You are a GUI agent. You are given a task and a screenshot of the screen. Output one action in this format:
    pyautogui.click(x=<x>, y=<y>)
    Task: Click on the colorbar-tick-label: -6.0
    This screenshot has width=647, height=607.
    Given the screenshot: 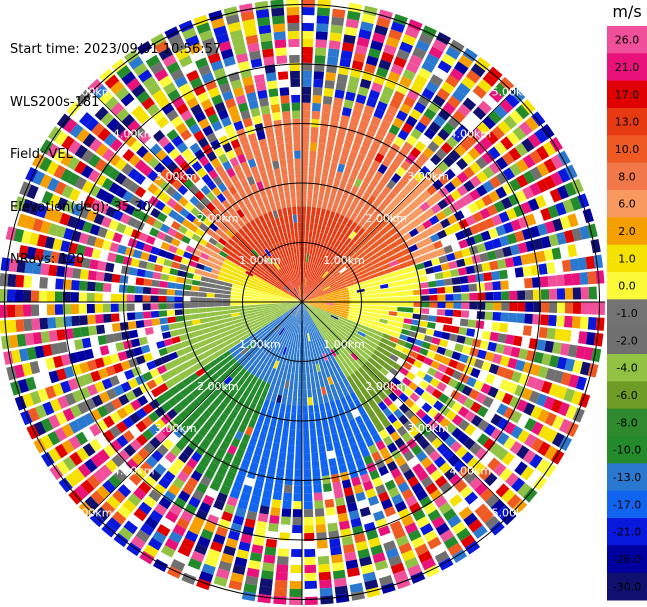 What is the action you would take?
    pyautogui.click(x=626, y=395)
    